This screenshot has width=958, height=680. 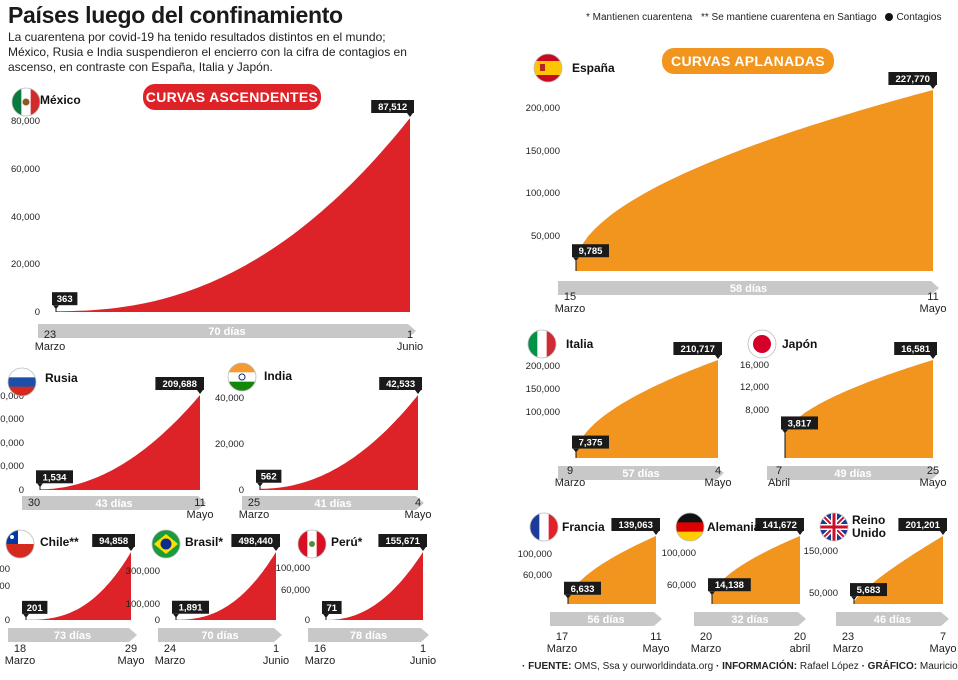 I want to click on chart-alemania-start-label: 14,138, so click(x=729, y=587).